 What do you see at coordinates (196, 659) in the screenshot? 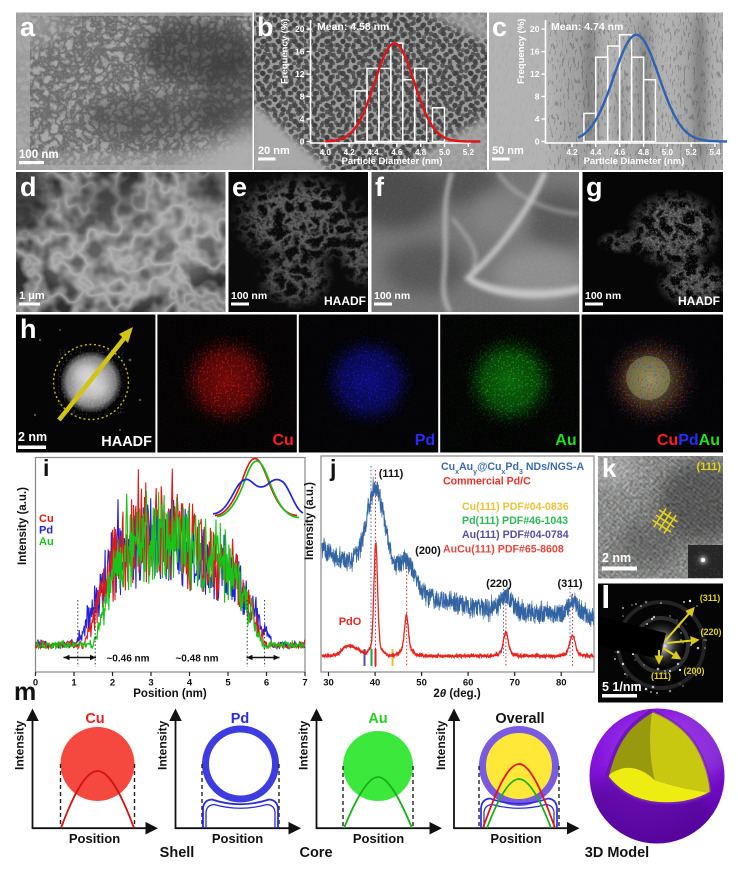
I see `svg-text: ~0.48 nm` at bounding box center [196, 659].